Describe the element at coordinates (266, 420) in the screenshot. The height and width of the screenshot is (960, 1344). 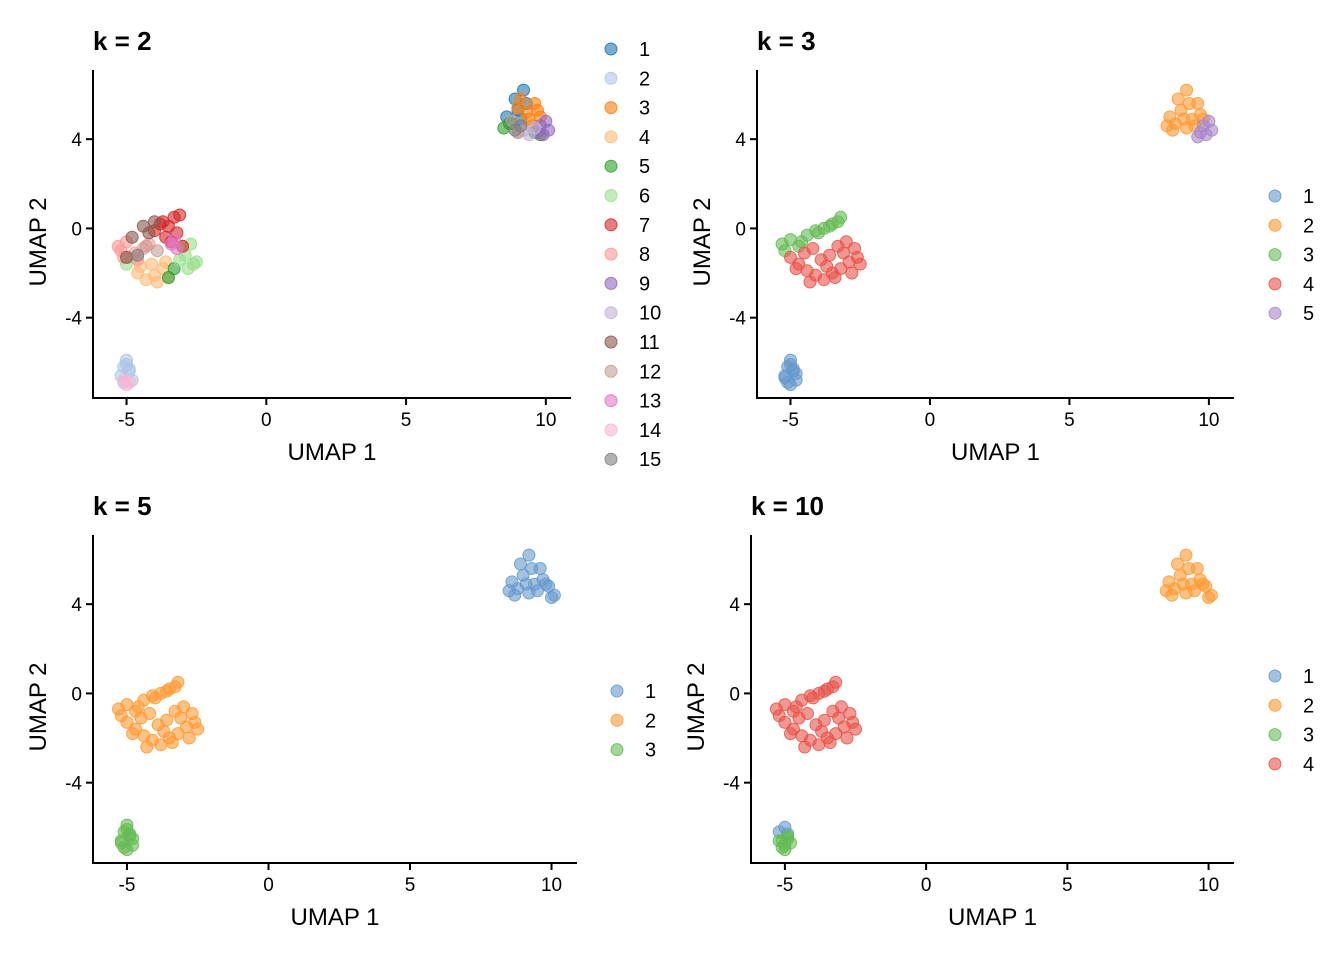
I see `x-tick-label: 0` at that location.